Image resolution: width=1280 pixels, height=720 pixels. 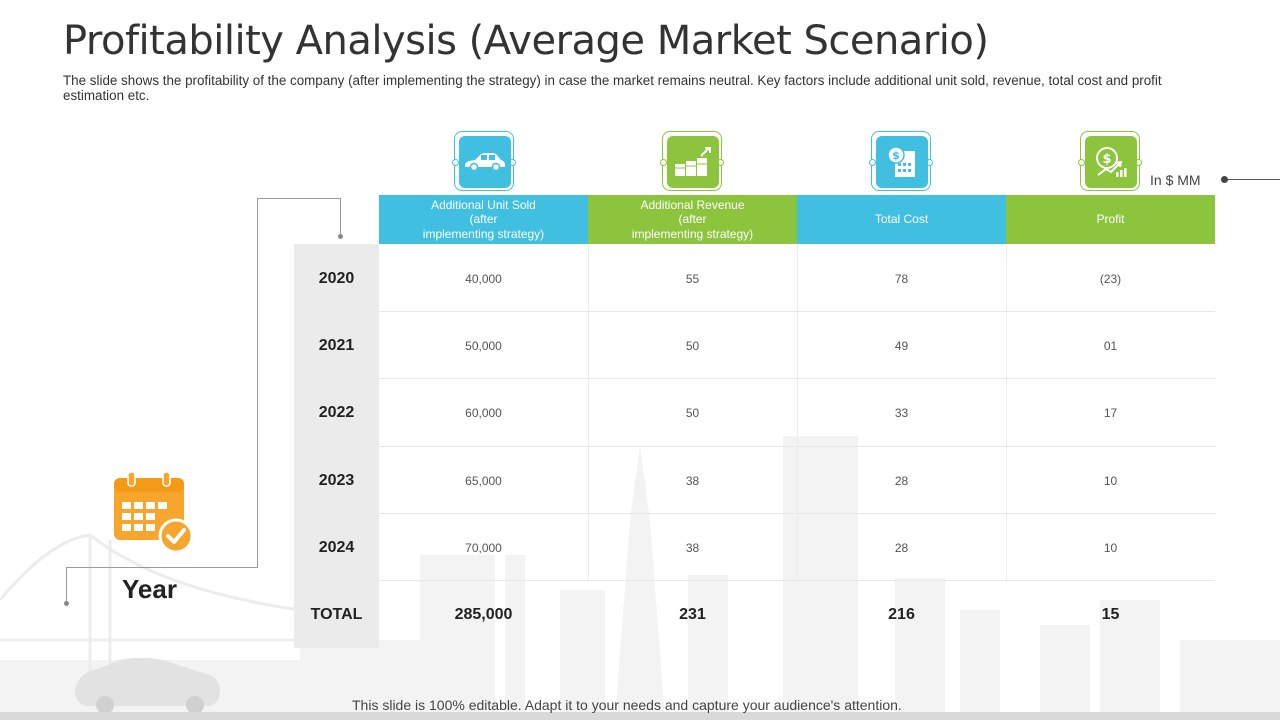 What do you see at coordinates (1110, 345) in the screenshot?
I see `table-cell: 01` at bounding box center [1110, 345].